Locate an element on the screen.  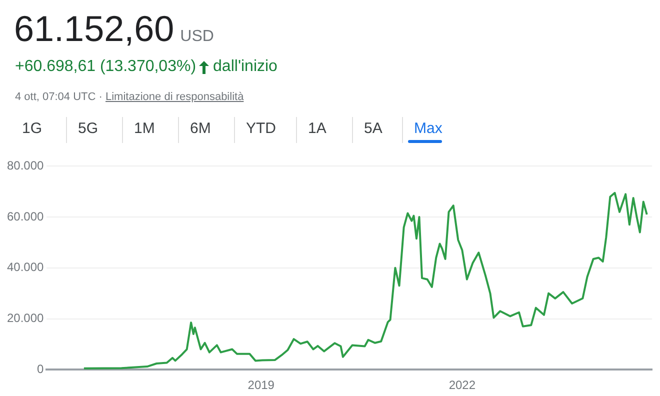
text: 1A is located at coordinates (317, 128).